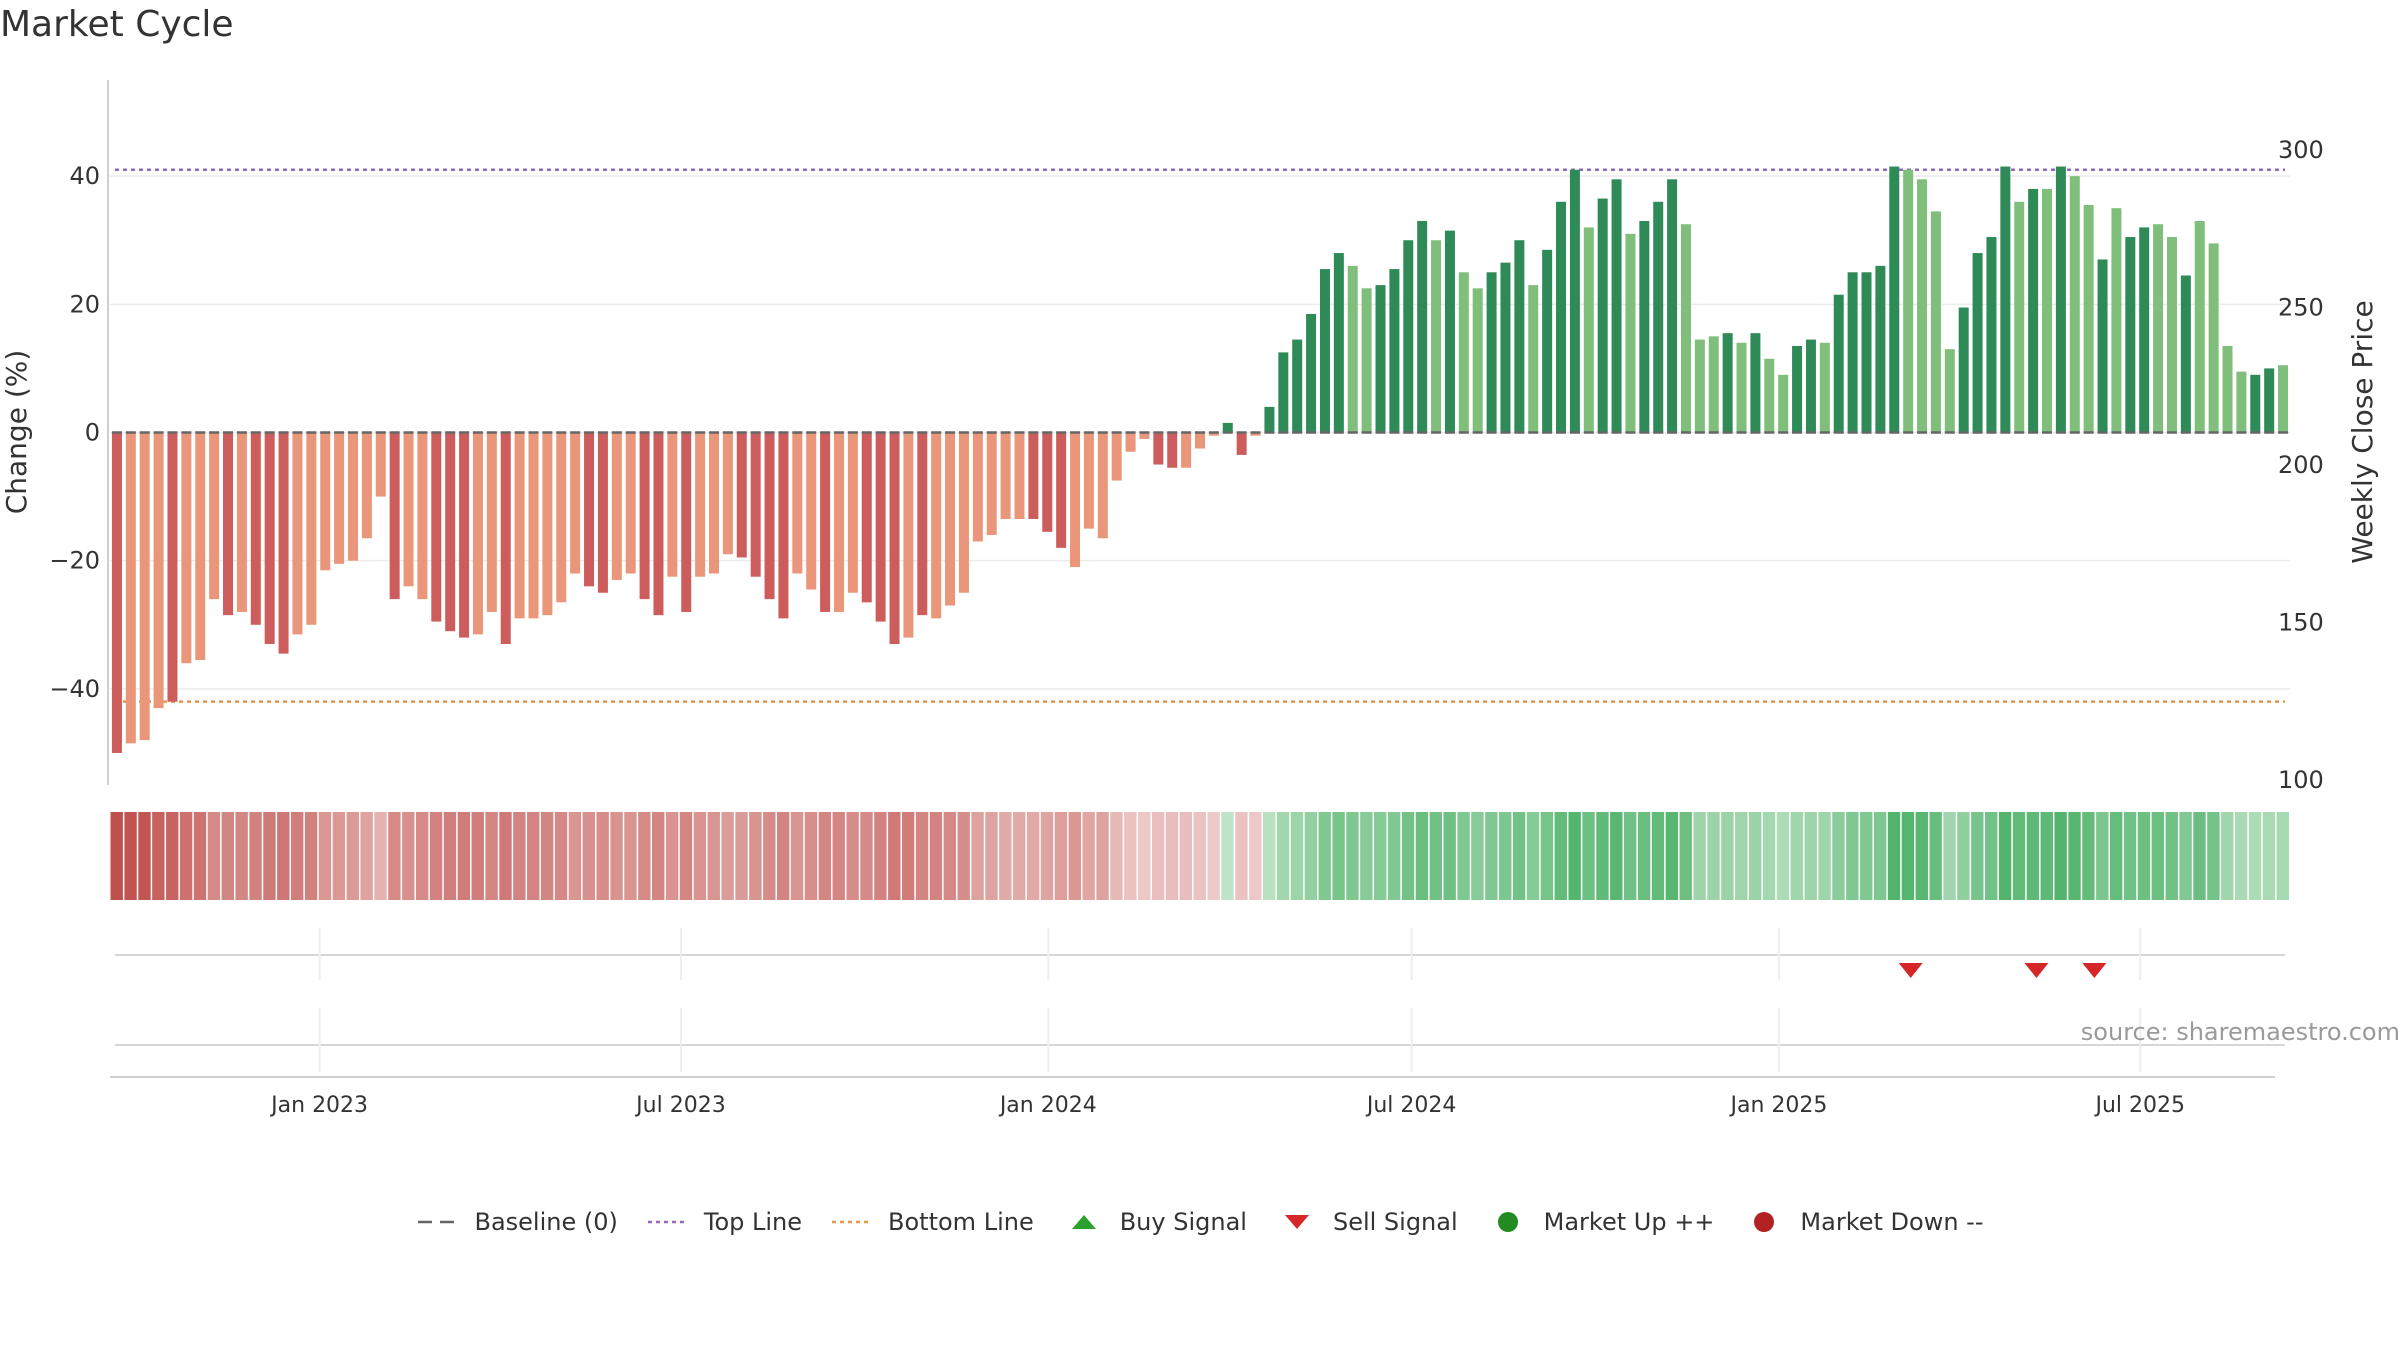 This screenshot has height=1350, width=2400. I want to click on triangle-up-icon, so click(1083, 1222).